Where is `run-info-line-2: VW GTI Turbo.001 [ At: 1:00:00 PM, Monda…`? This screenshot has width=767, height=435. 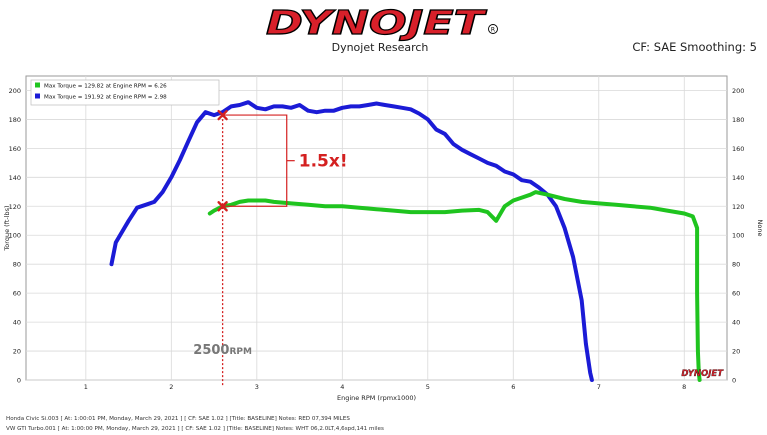
run-info-line-2: VW GTI Turbo.001 [ At: 1:00:00 PM, Monda… is located at coordinates (195, 429).